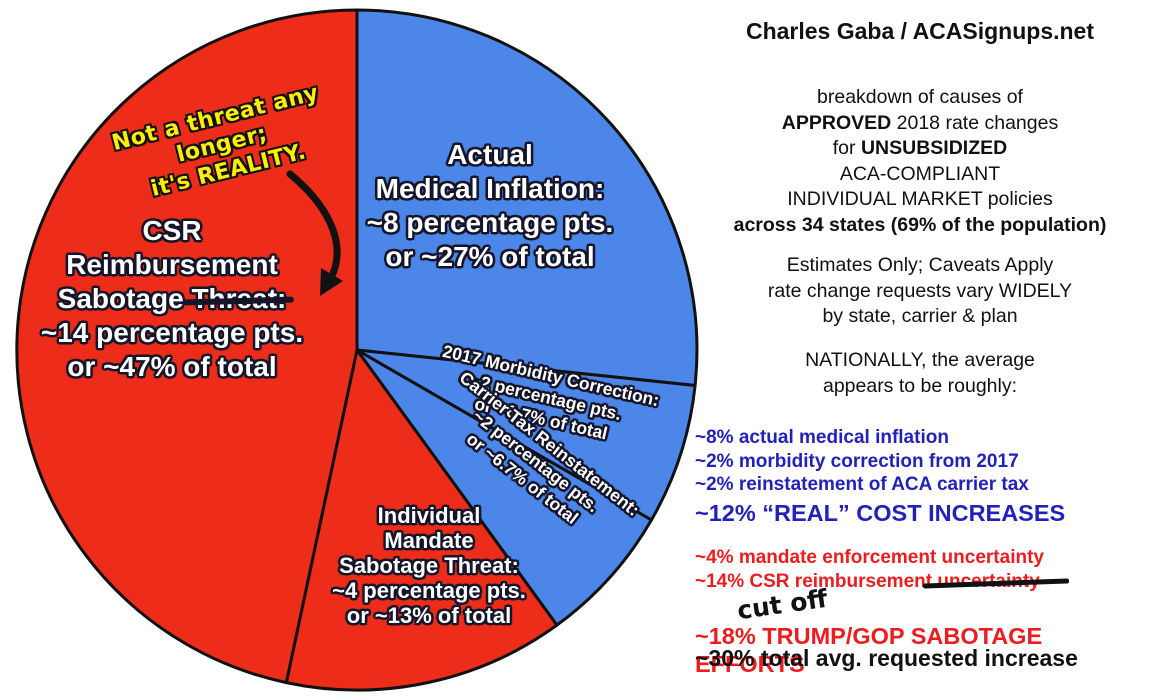  I want to click on emphasis-approved: APPROVED, so click(836, 122).